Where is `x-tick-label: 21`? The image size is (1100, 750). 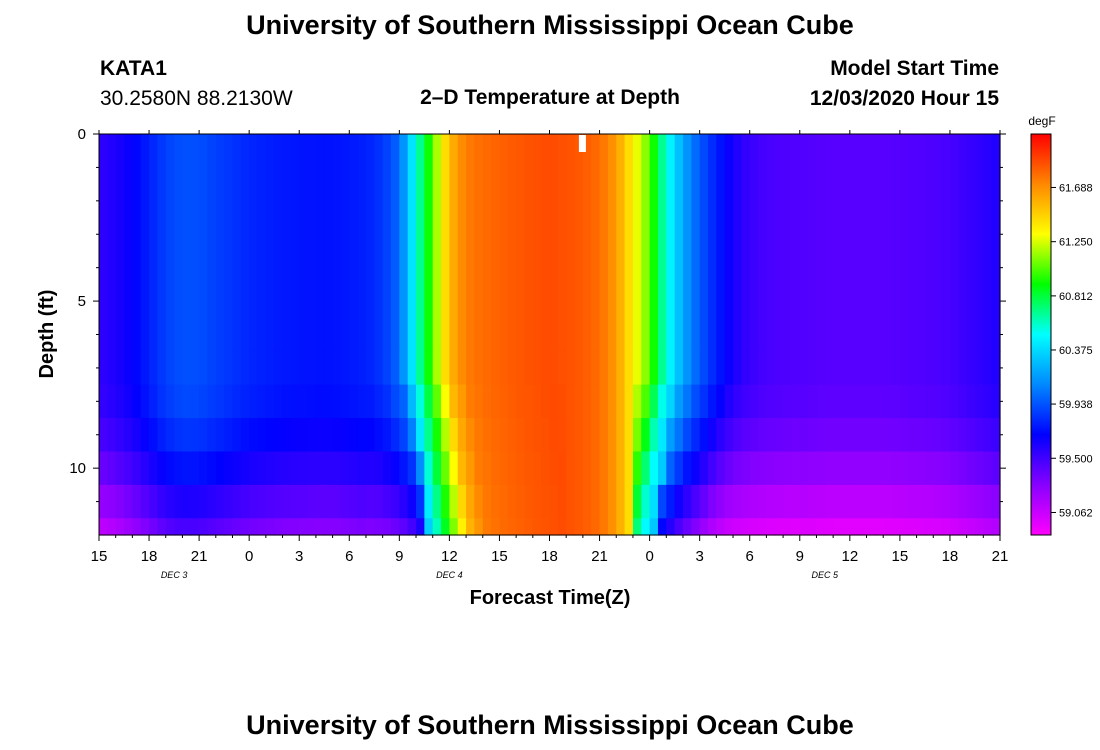
x-tick-label: 21 is located at coordinates (1000, 556).